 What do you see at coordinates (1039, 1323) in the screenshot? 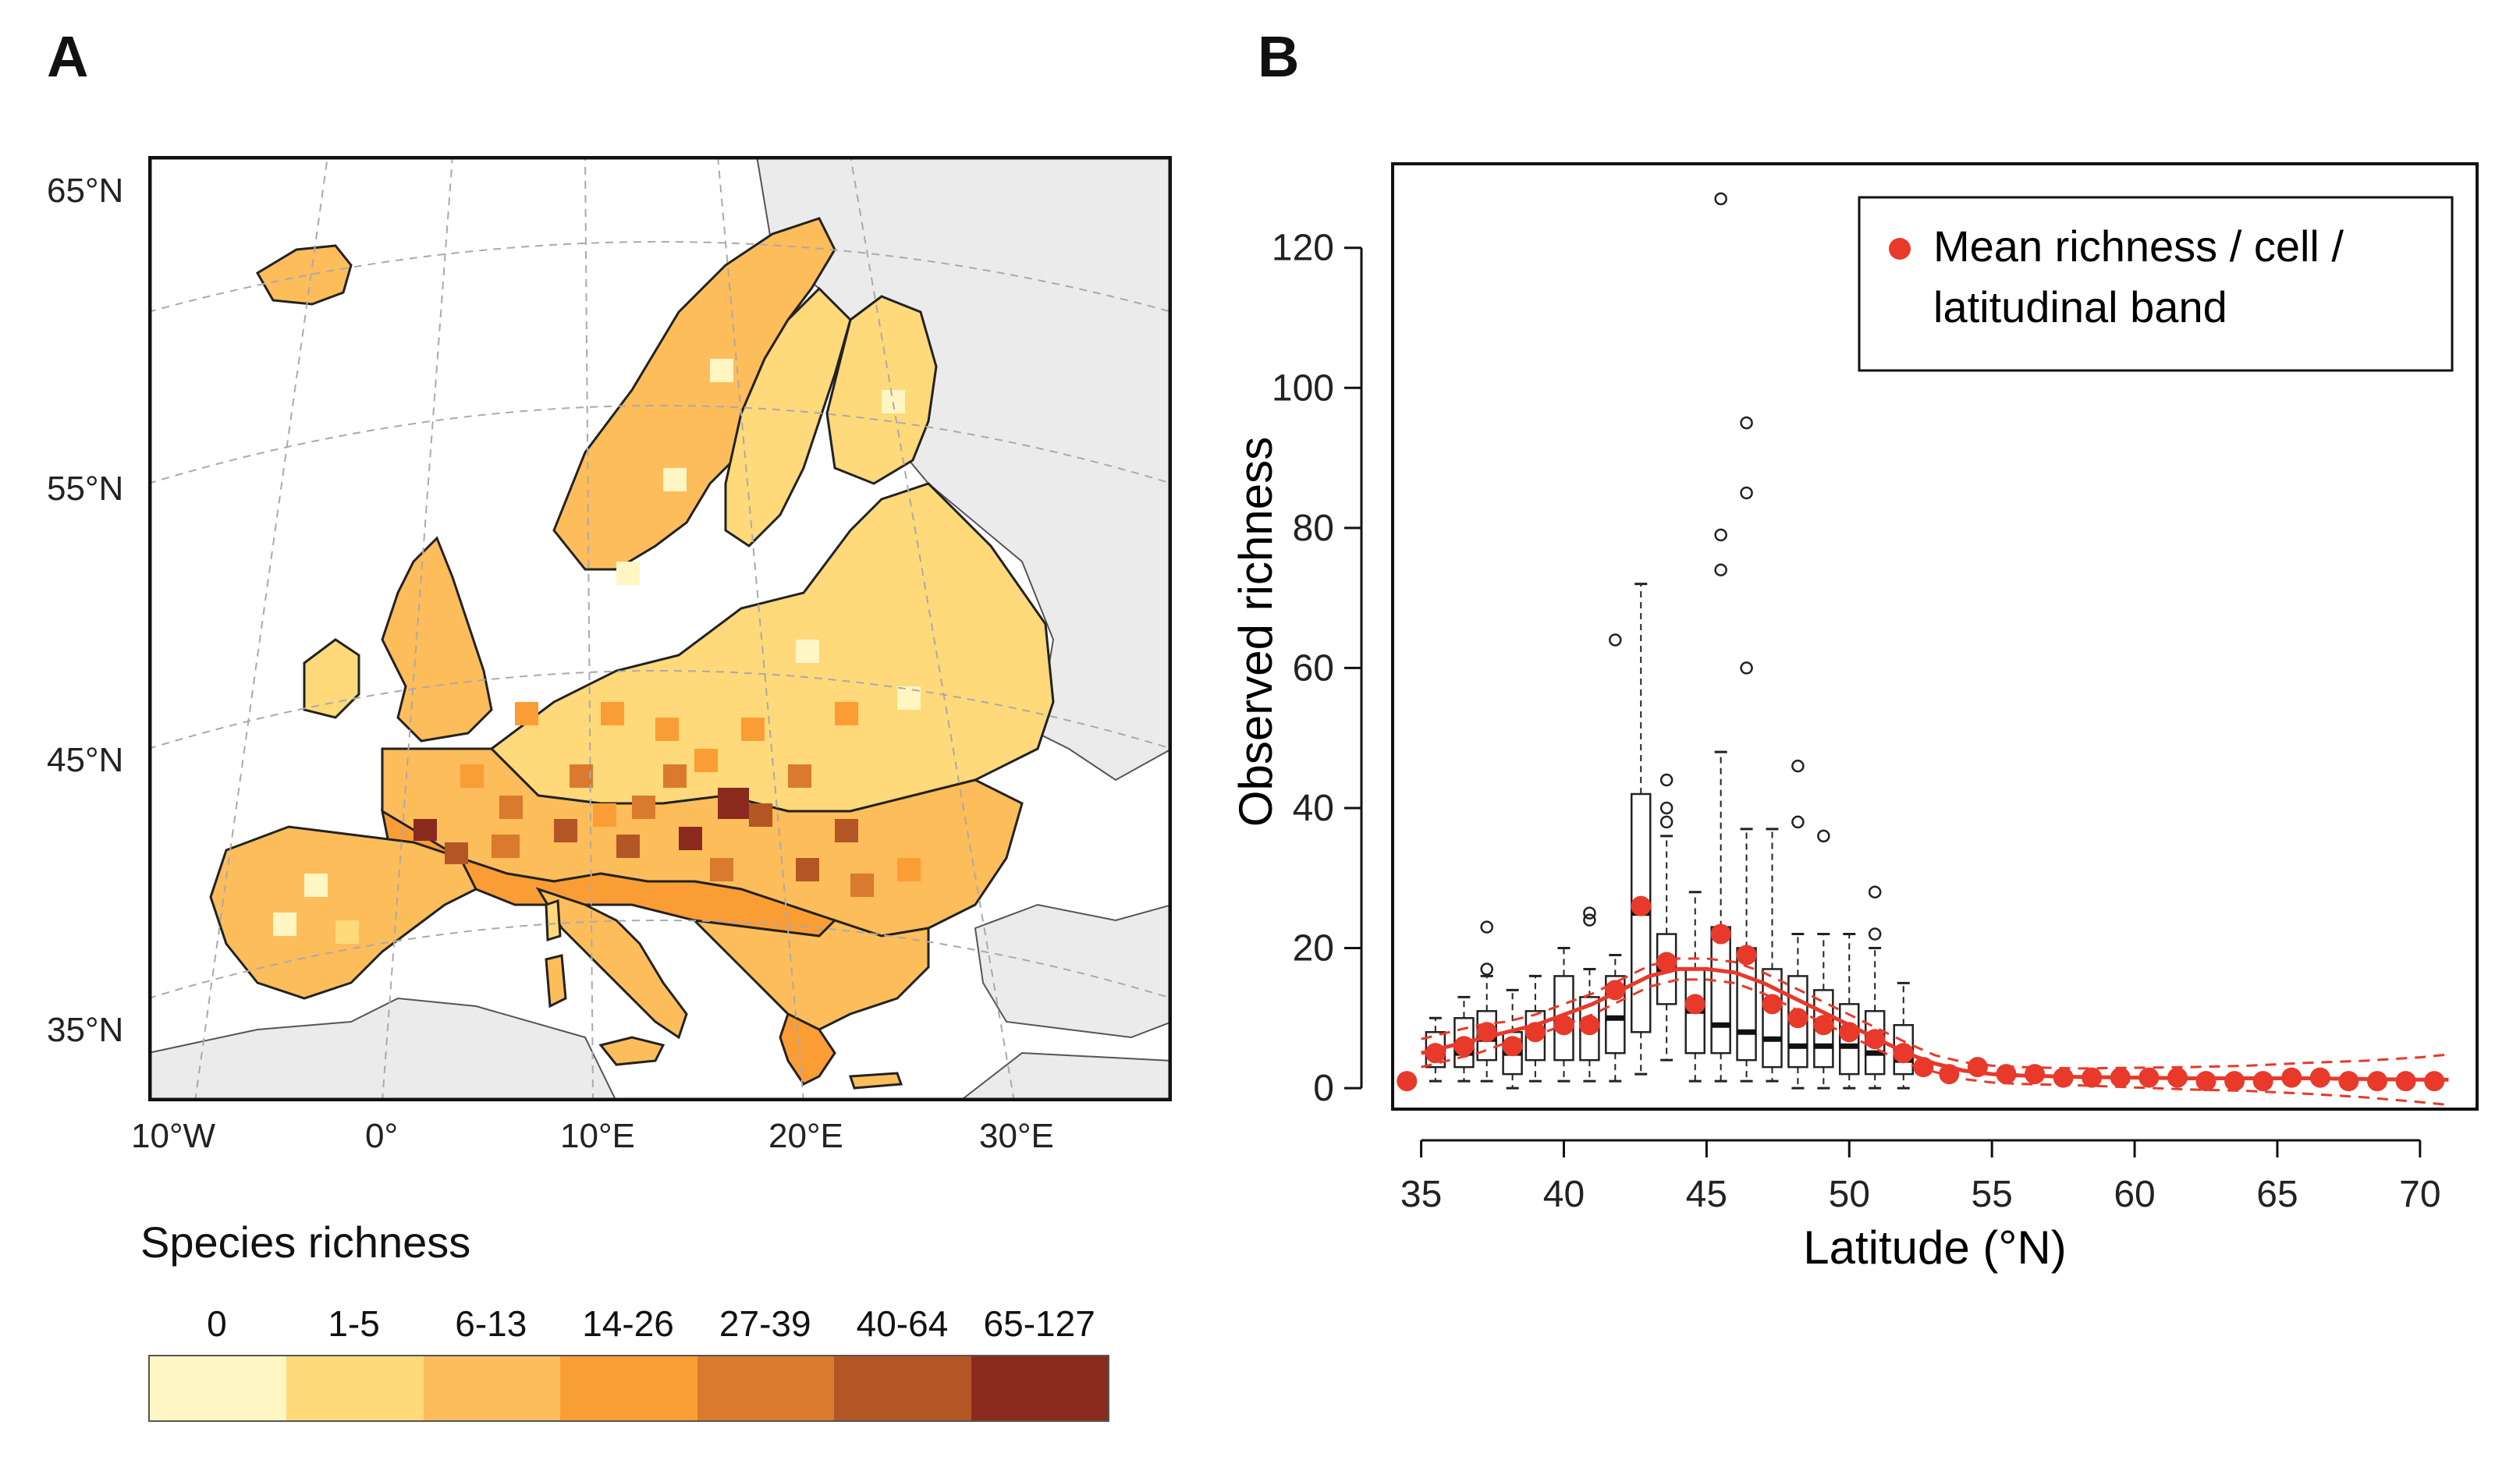
I see `legend-cat-6: 65-127` at bounding box center [1039, 1323].